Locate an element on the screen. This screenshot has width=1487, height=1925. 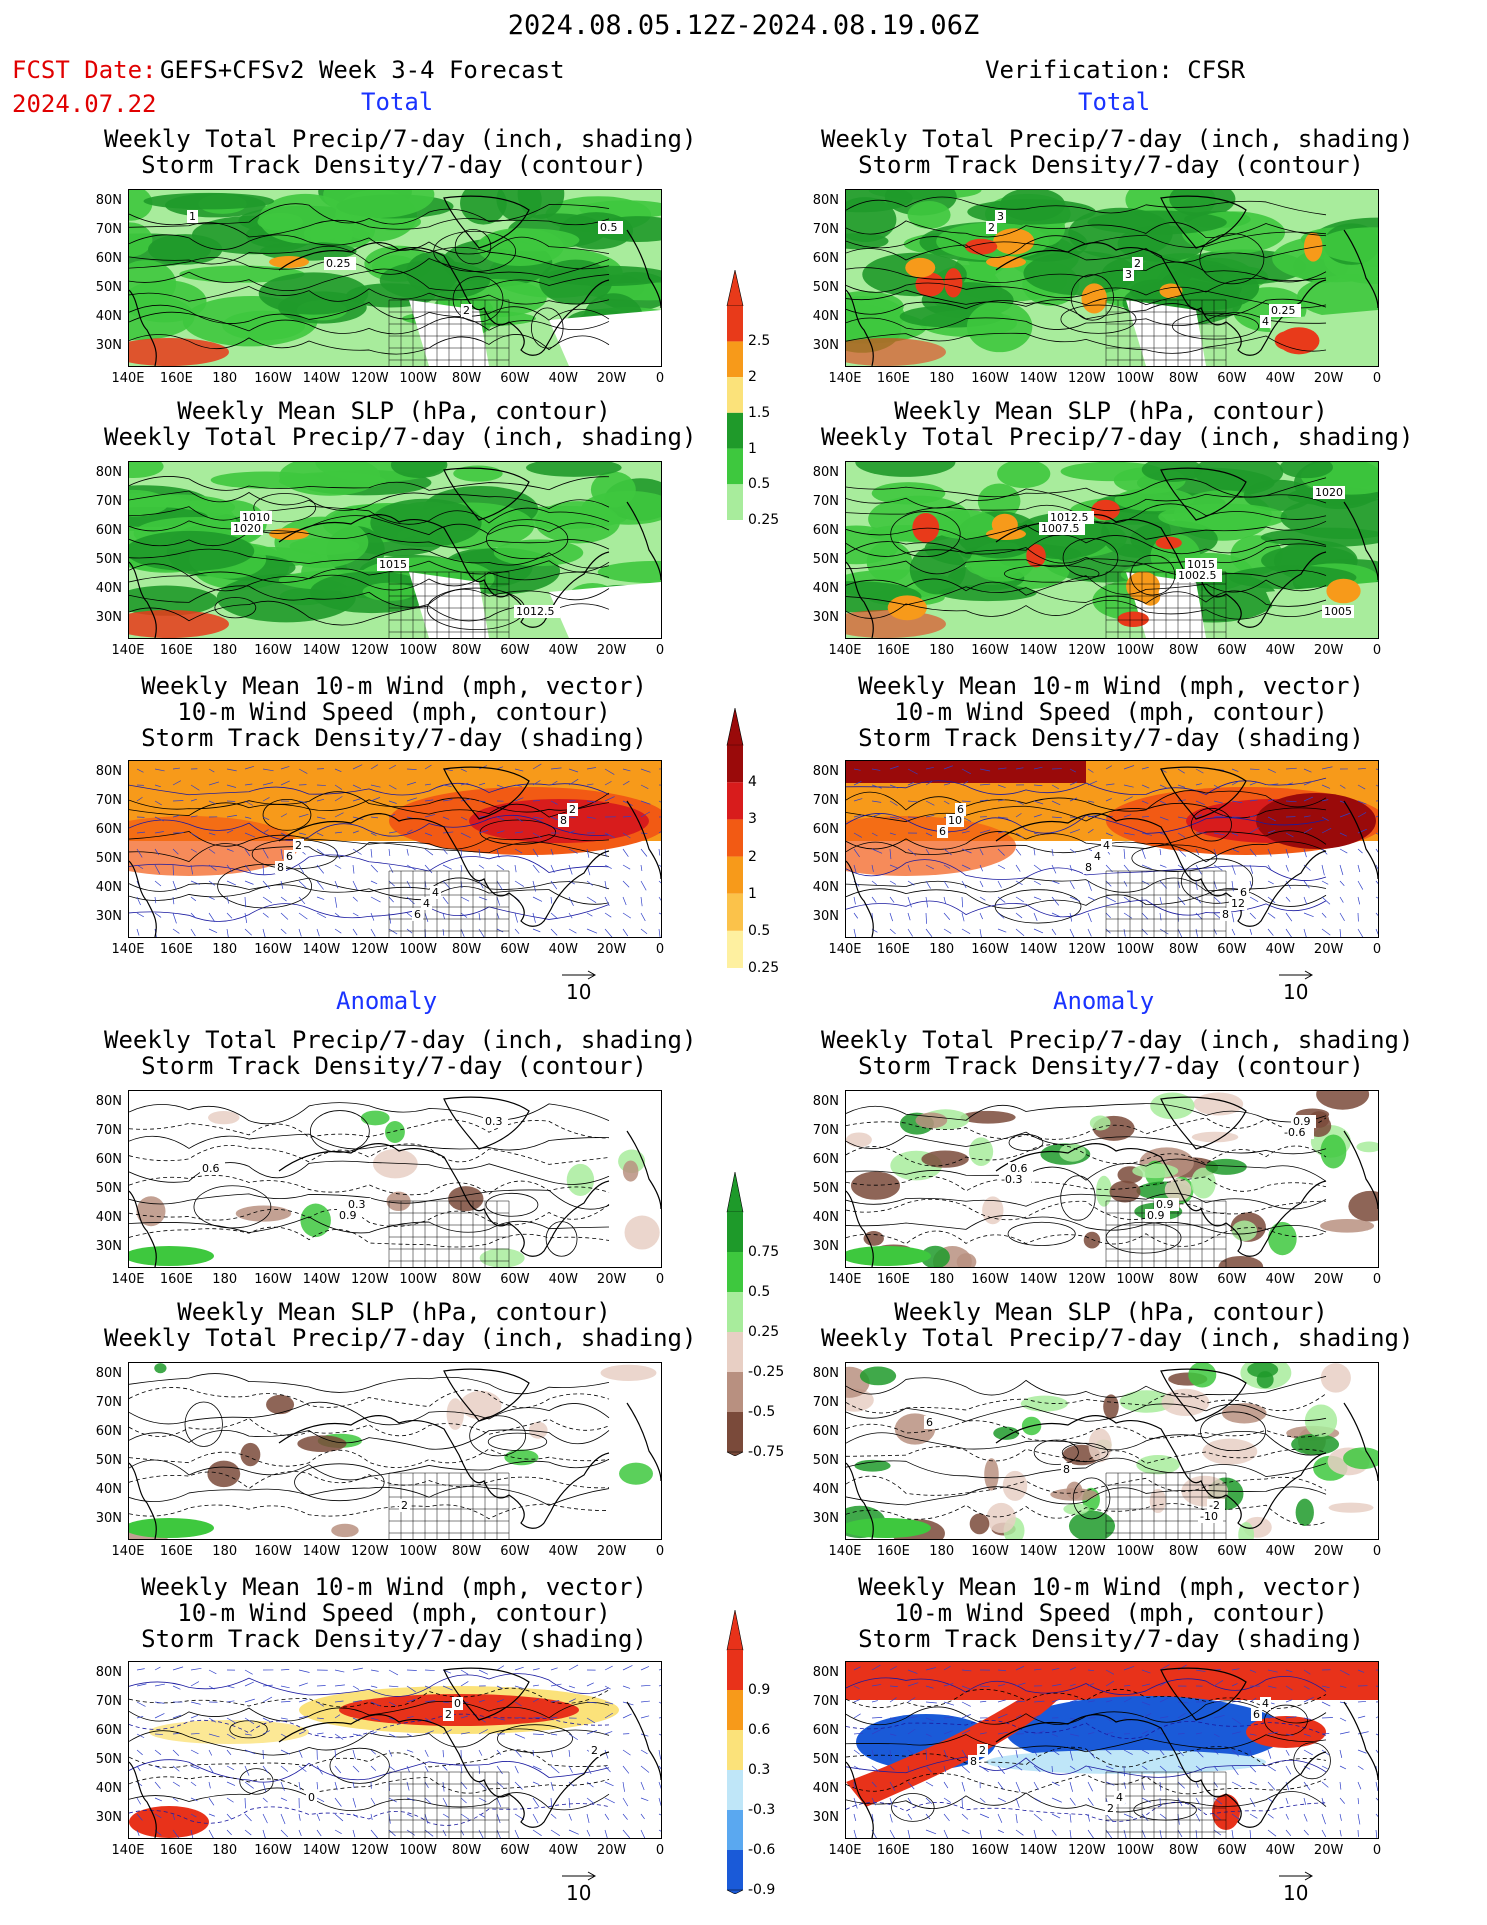
colorbar-tick-label: -0.25 is located at coordinates (766, 1372).